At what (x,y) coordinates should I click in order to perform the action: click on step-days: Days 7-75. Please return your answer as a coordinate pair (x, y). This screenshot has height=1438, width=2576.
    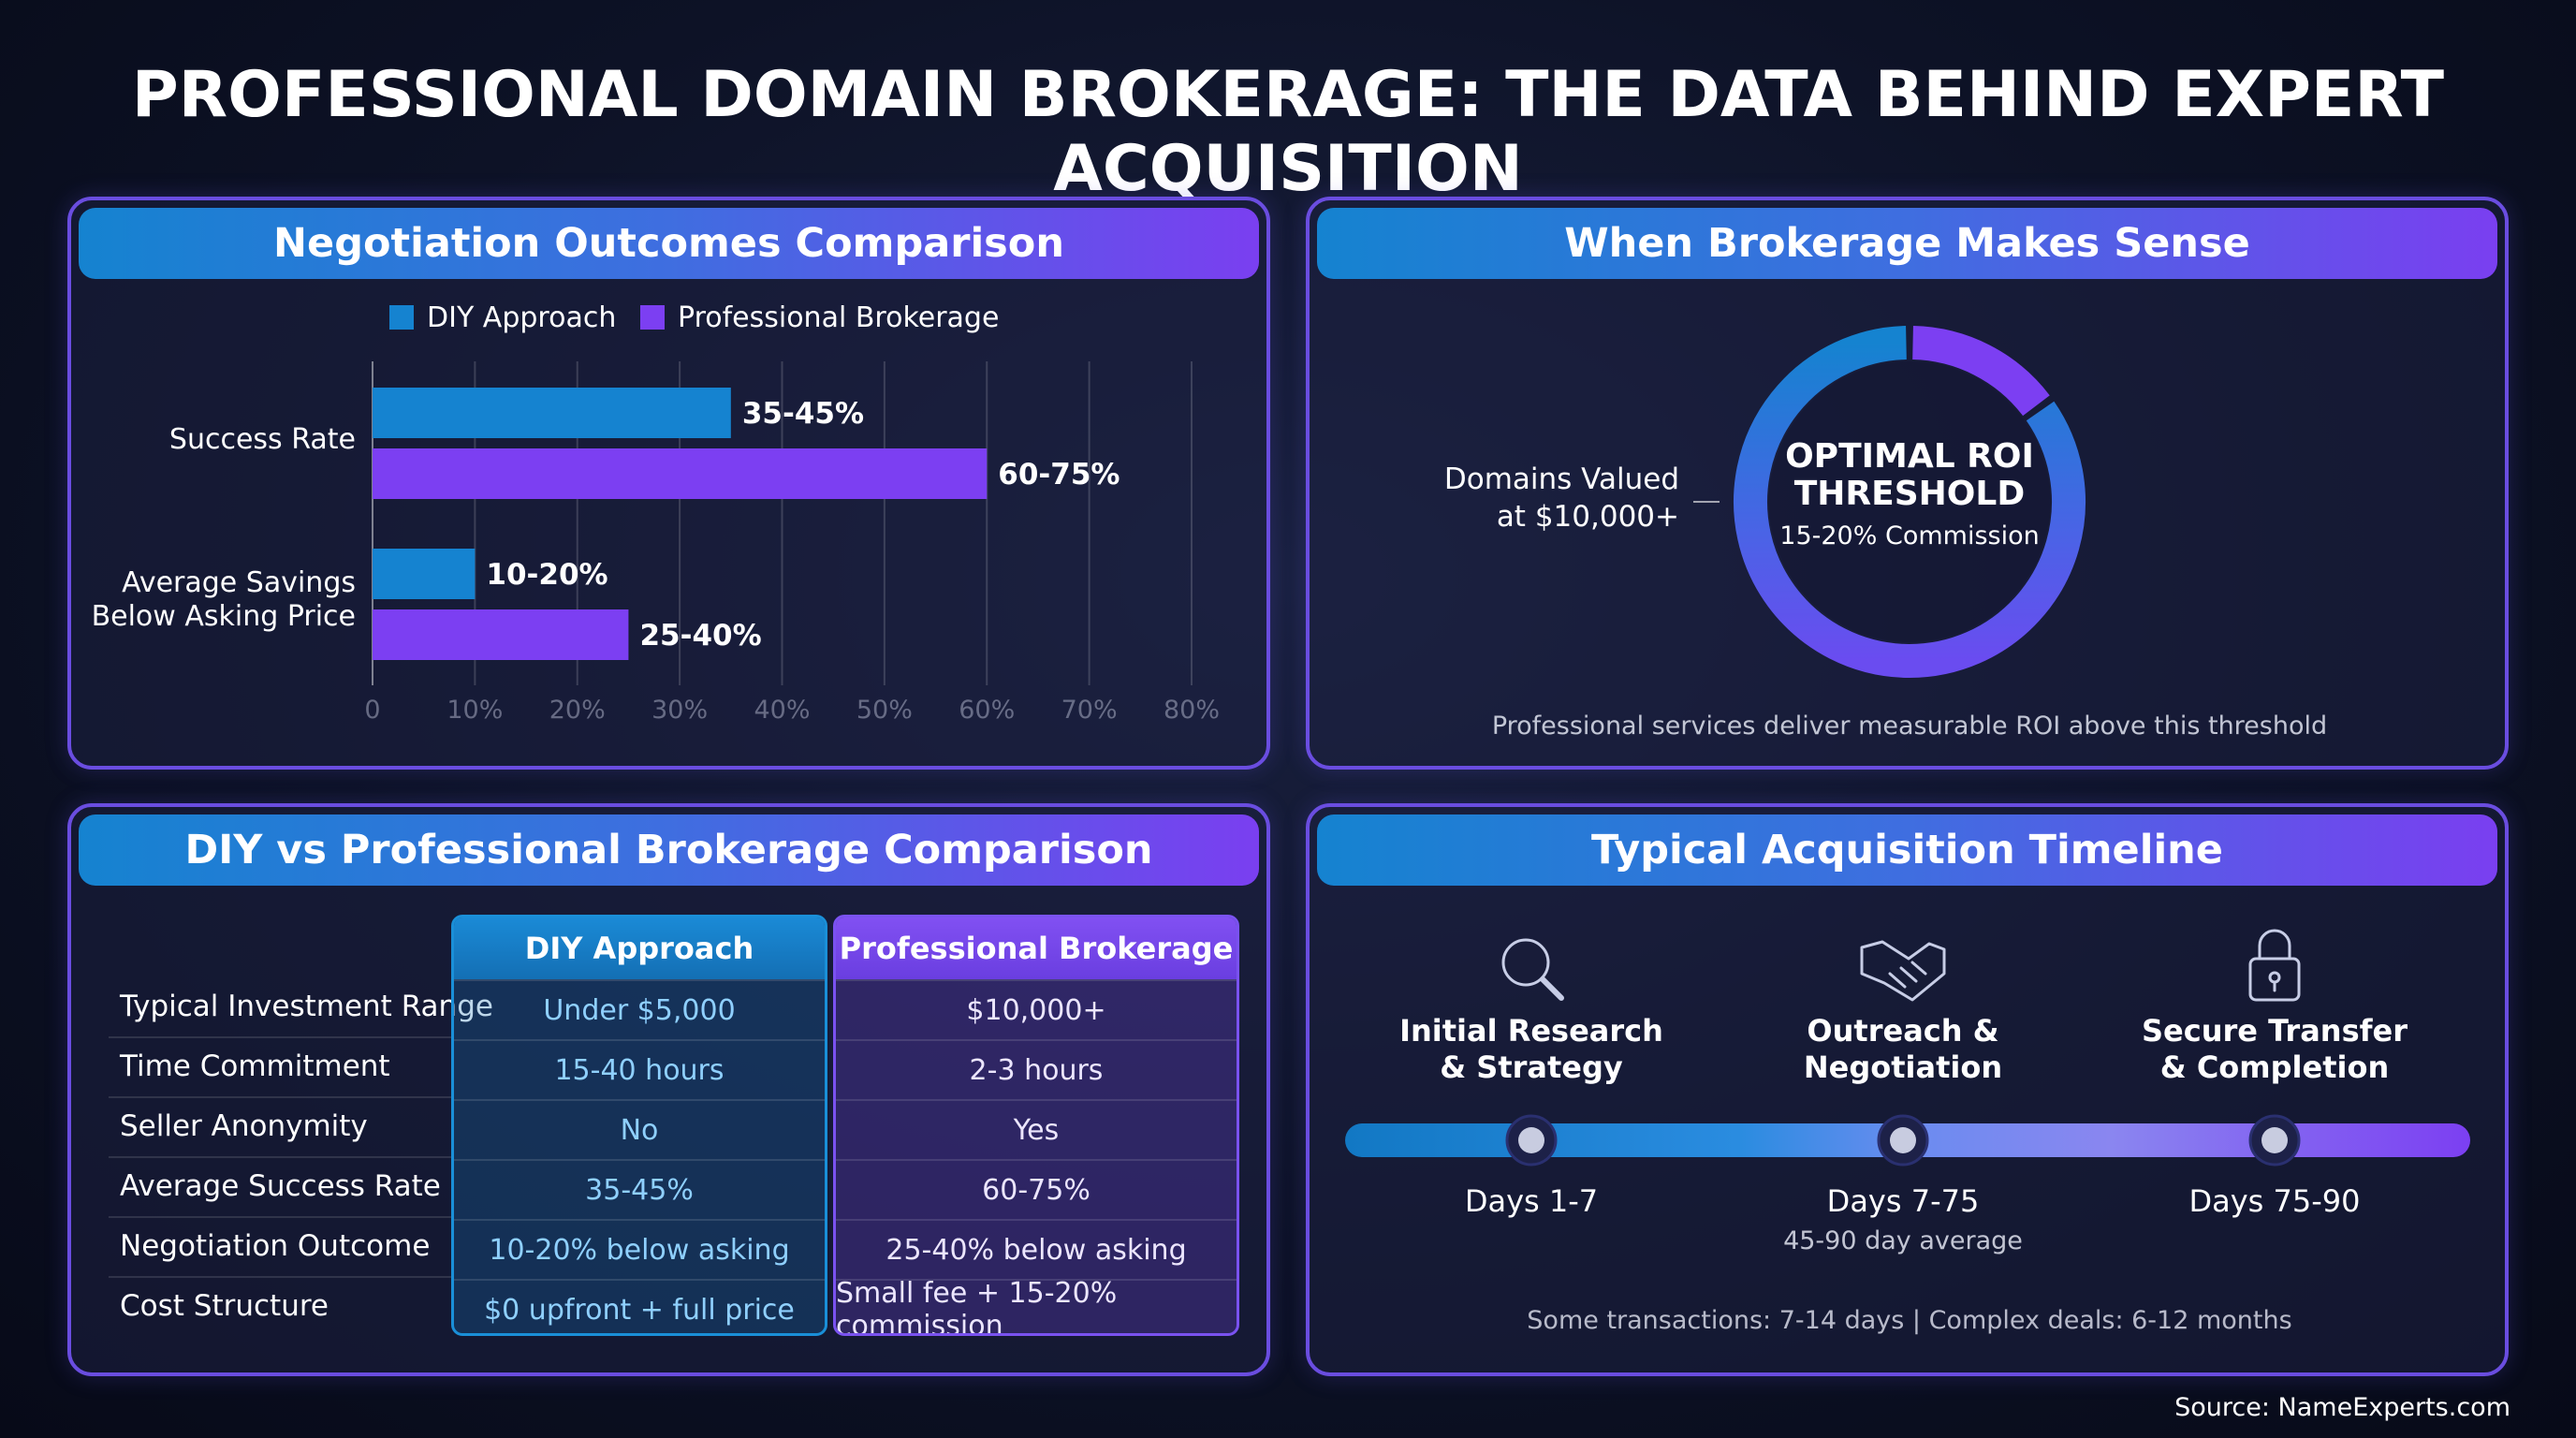
    Looking at the image, I should click on (1903, 1201).